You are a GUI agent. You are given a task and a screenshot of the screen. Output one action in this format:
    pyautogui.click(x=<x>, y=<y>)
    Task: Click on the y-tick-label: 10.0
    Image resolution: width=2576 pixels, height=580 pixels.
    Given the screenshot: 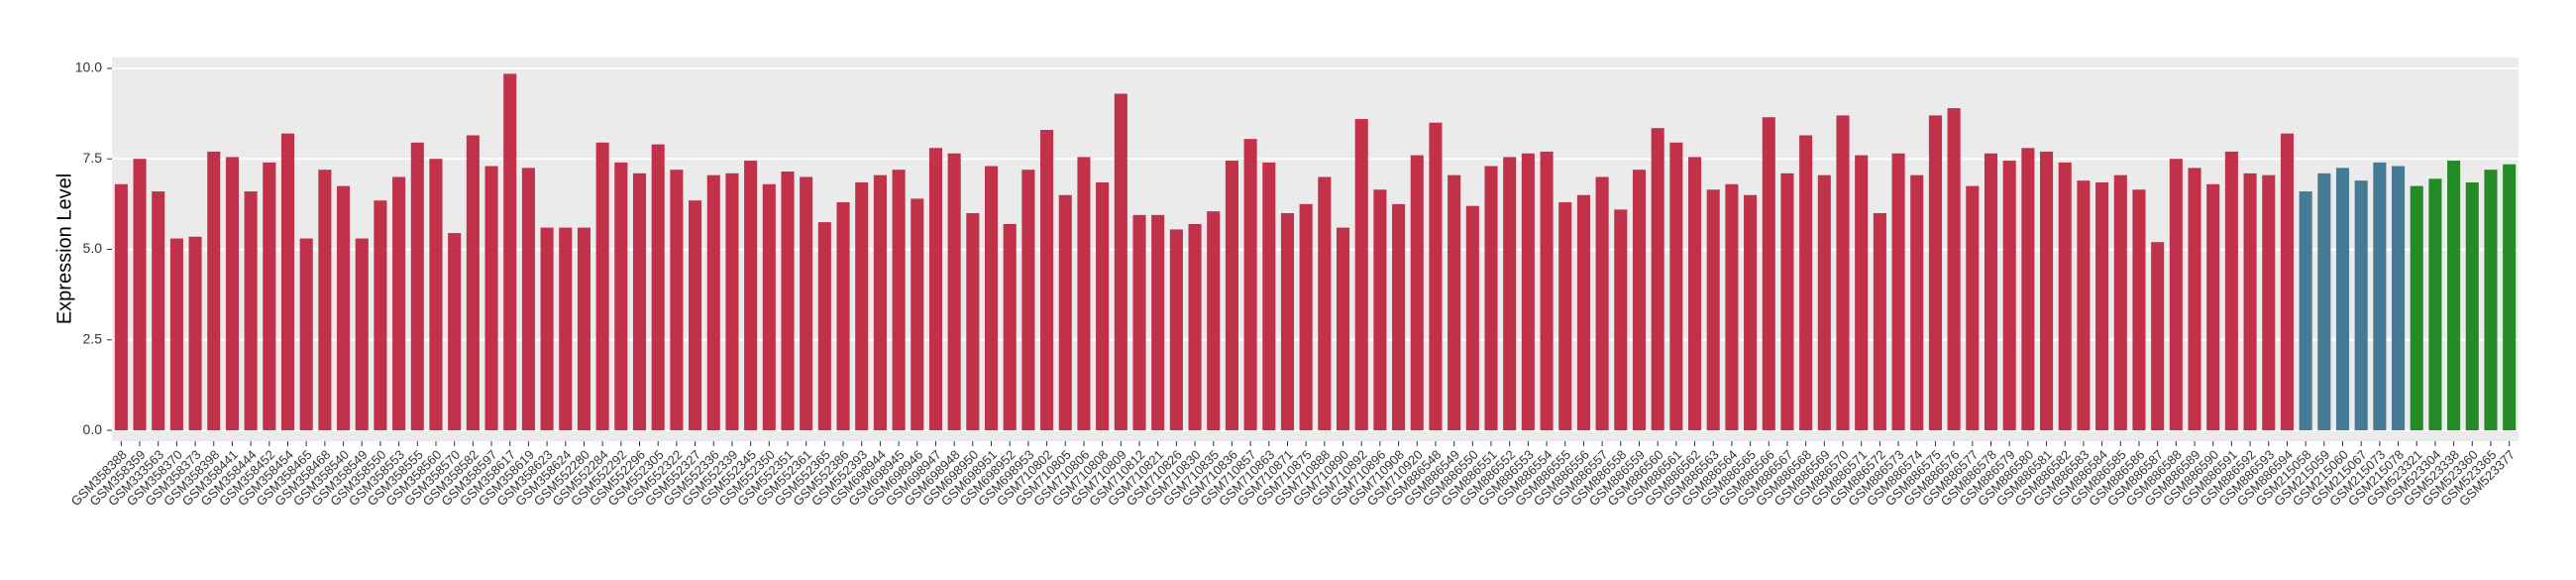 What is the action you would take?
    pyautogui.click(x=88, y=67)
    